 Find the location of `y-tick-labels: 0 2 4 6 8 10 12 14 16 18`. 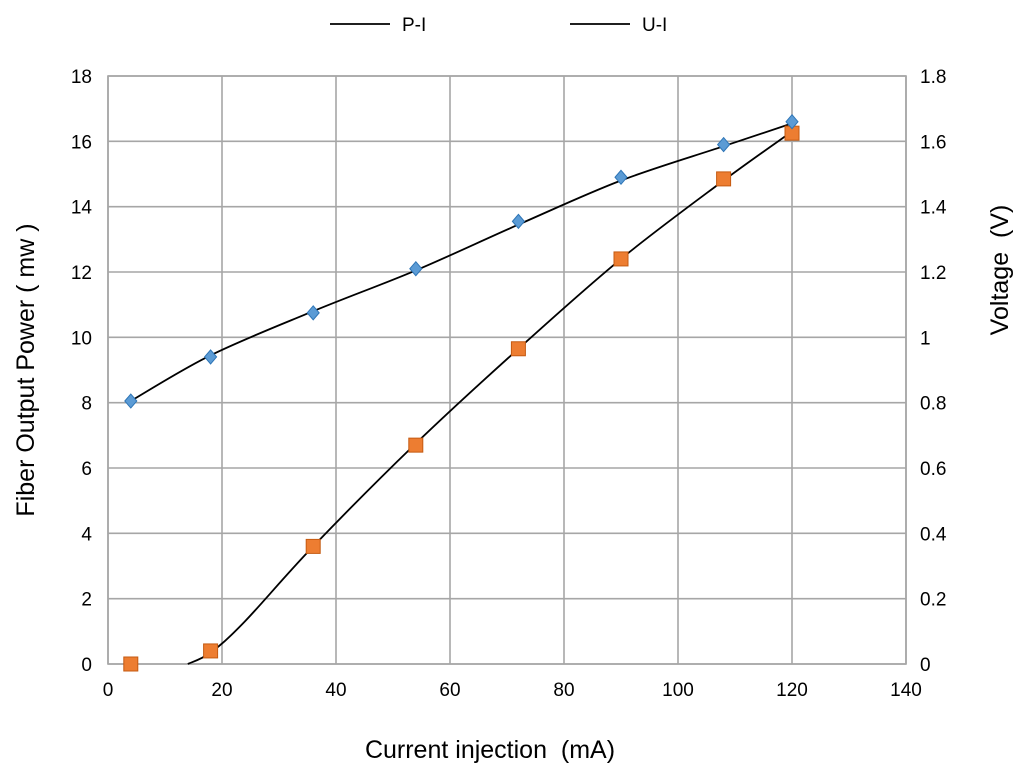

y-tick-labels: 0 2 4 6 8 10 12 14 16 18 is located at coordinates (82, 371).